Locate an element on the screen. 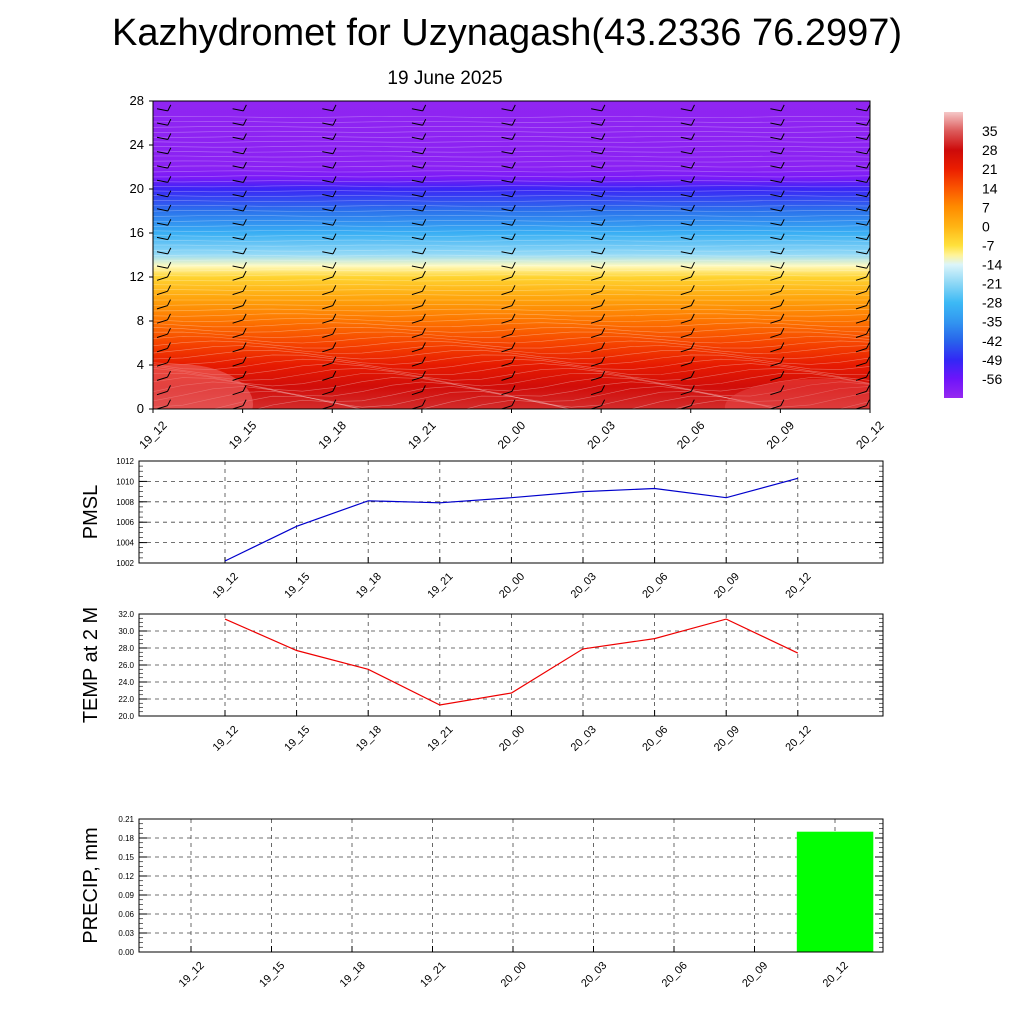 The image size is (1024, 1029). heatmap-warm-region-right is located at coordinates (820, 407).